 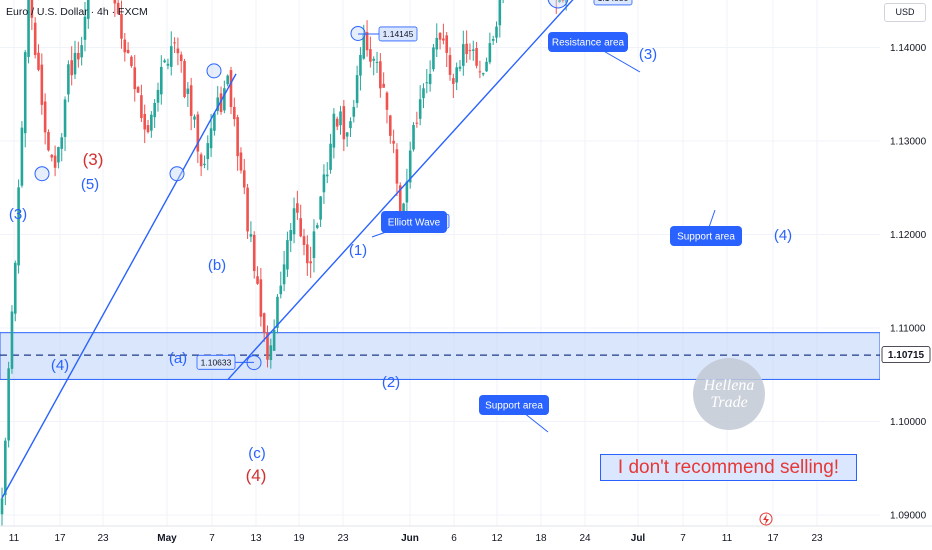 I want to click on y-tick-label: 1.13000, so click(x=908, y=142).